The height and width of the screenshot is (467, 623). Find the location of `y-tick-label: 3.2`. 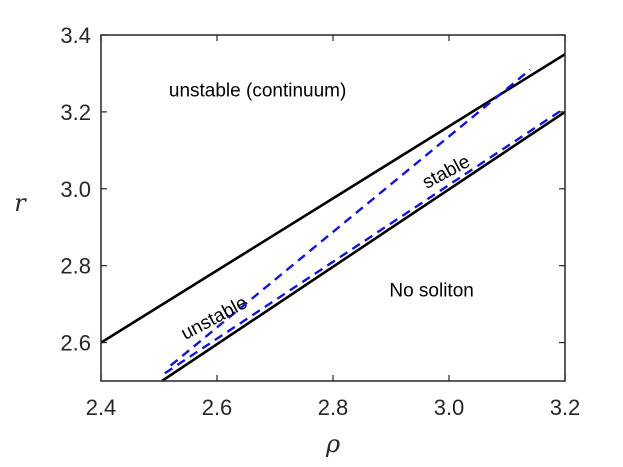

y-tick-label: 3.2 is located at coordinates (75, 112).